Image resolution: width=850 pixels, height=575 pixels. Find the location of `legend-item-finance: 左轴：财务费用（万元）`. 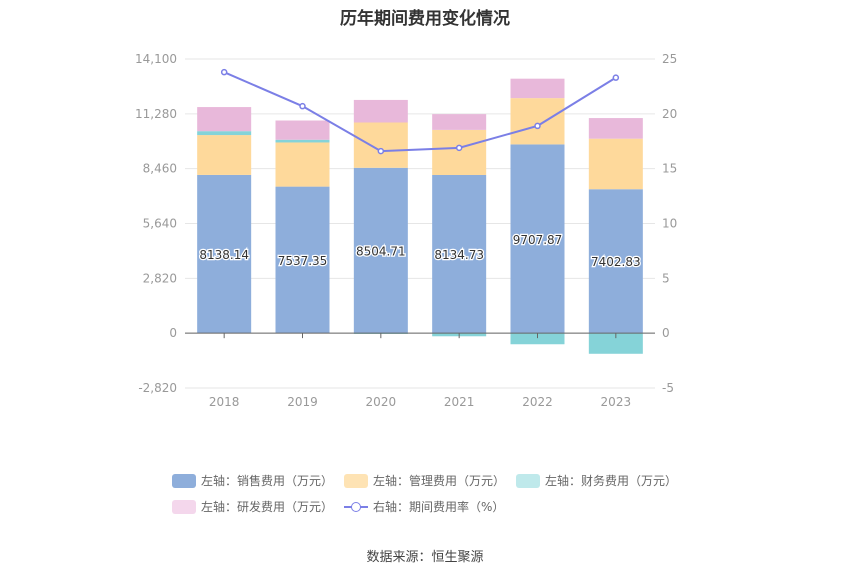

legend-item-finance: 左轴：财务费用（万元） is located at coordinates (596, 480).